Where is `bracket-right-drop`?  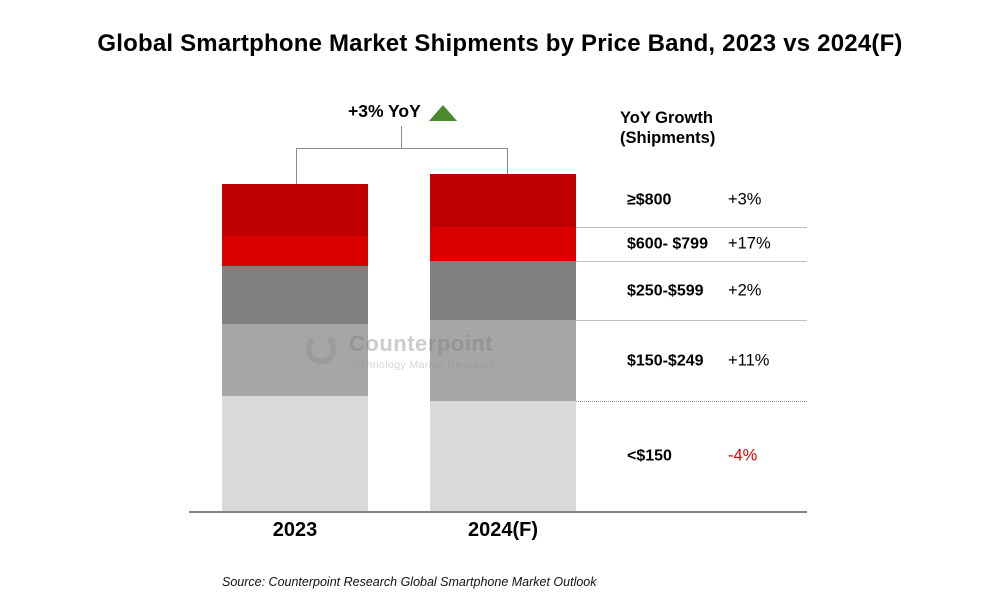
bracket-right-drop is located at coordinates (507, 161).